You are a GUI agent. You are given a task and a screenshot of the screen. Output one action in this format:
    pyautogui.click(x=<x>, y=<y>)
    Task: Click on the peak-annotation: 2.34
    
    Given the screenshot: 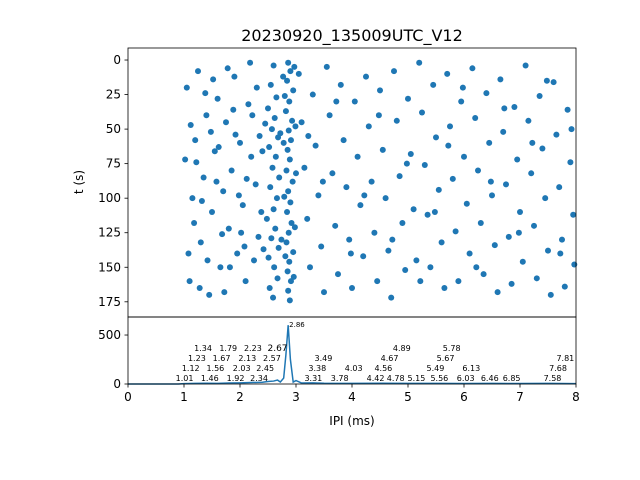 What is the action you would take?
    pyautogui.click(x=259, y=378)
    